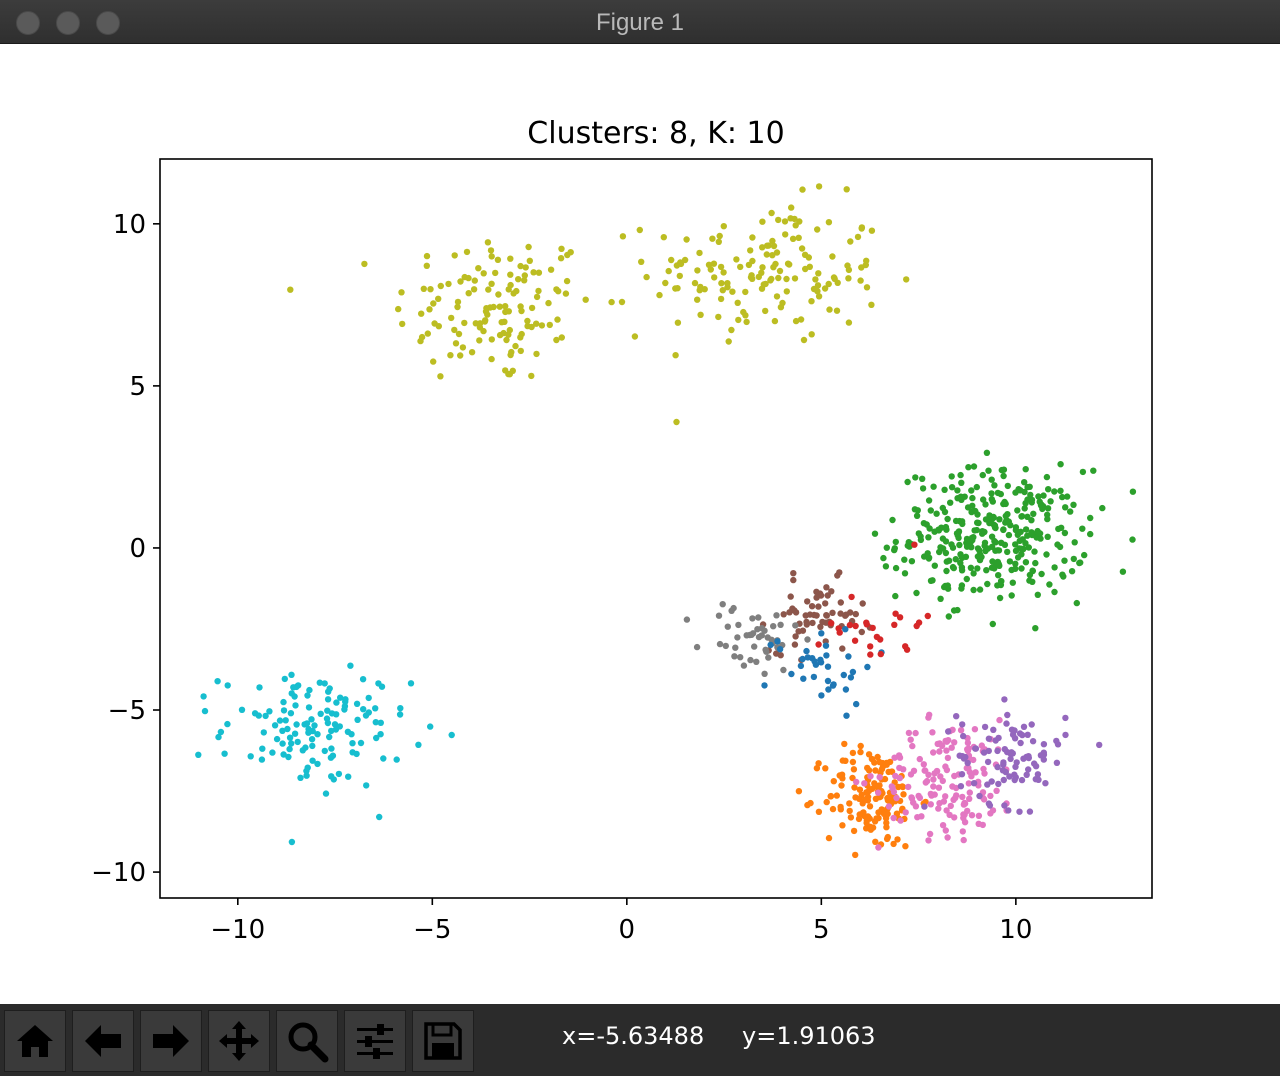 This screenshot has height=1076, width=1280. What do you see at coordinates (28, 23) in the screenshot?
I see `close-window-button` at bounding box center [28, 23].